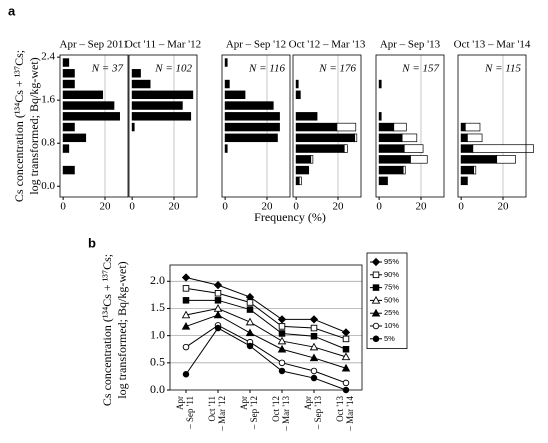  What do you see at coordinates (276, 409) in the screenshot?
I see `x-tick-label: Oct '12` at bounding box center [276, 409].